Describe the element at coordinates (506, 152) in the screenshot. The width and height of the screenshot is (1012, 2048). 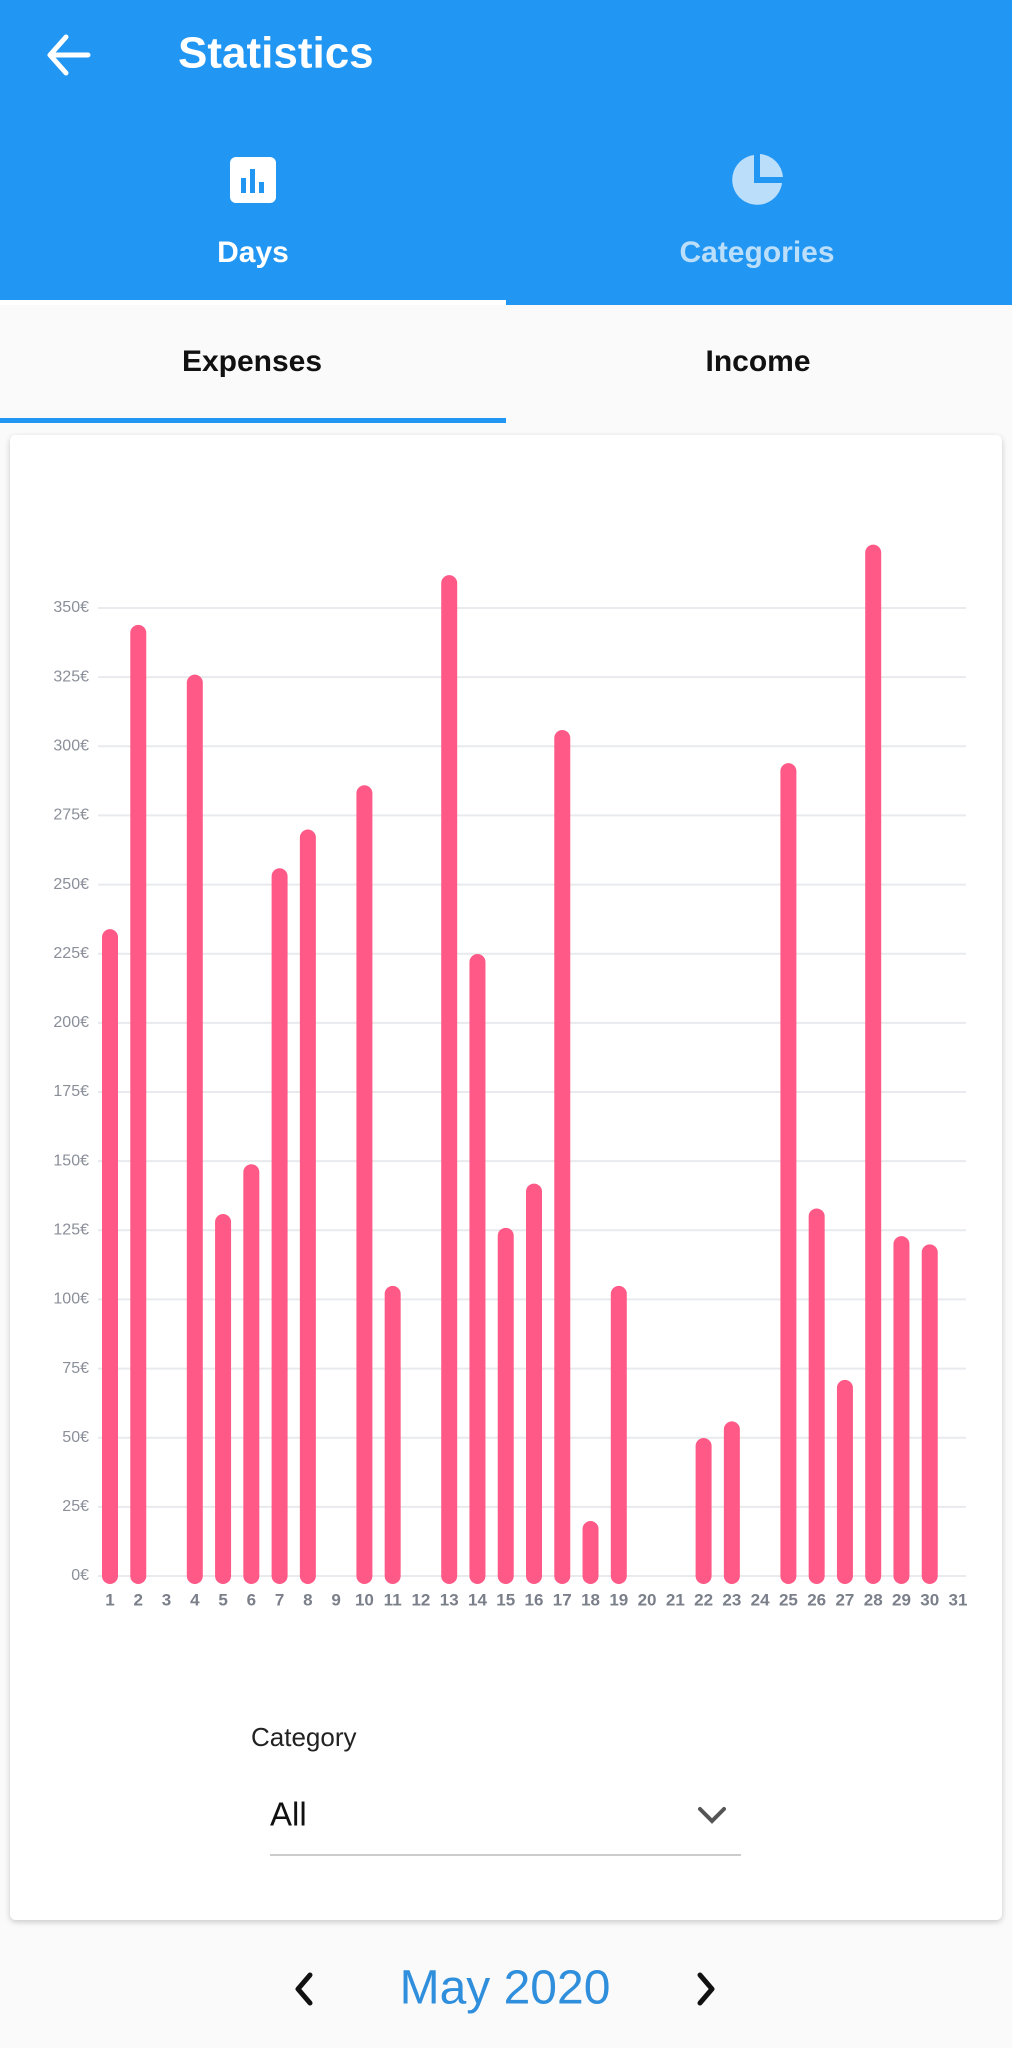
I see `app-bar` at that location.